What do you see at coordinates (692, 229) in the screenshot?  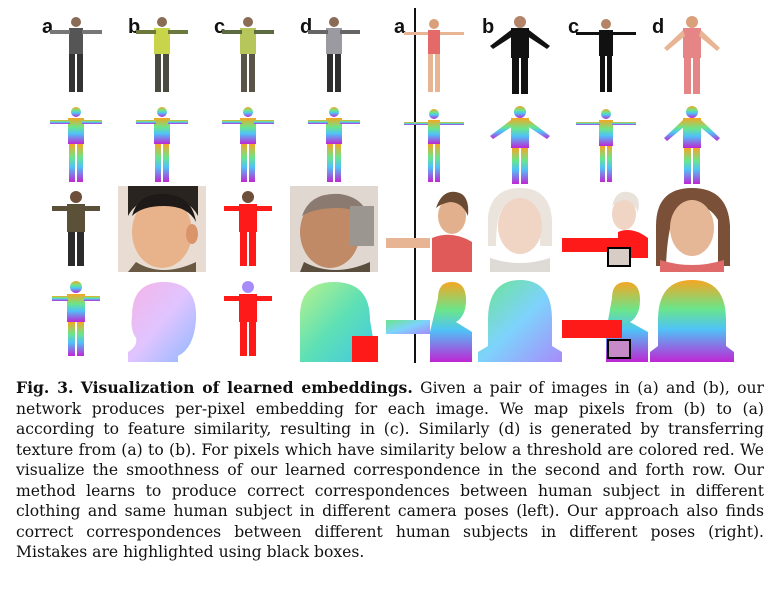 I see `right-r3-d-woman-face` at bounding box center [692, 229].